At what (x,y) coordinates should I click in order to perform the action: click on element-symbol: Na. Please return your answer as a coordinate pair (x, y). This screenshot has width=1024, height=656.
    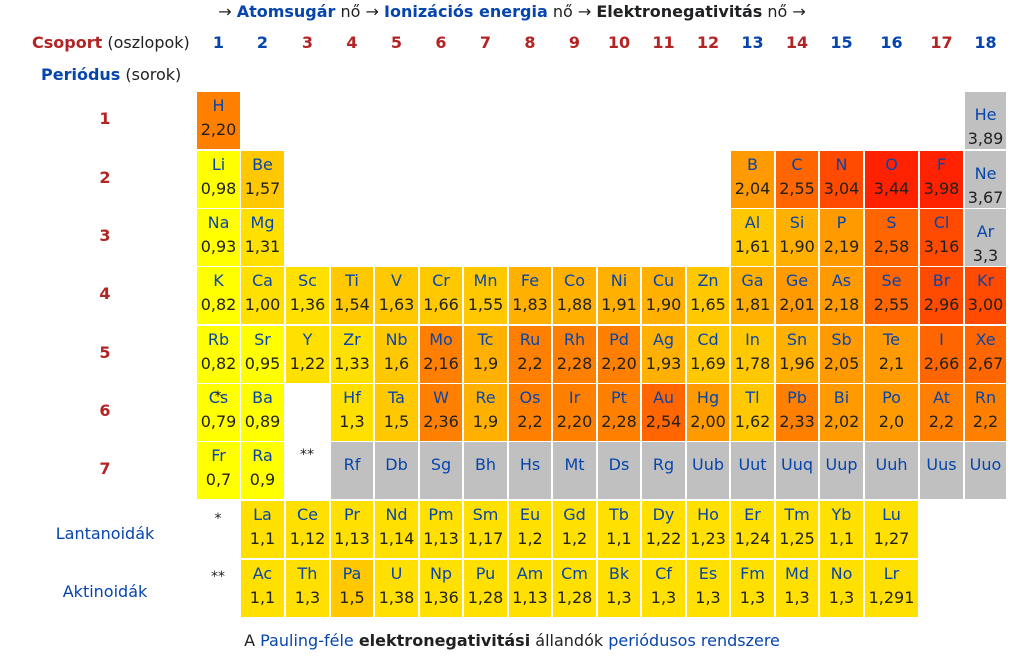
    Looking at the image, I should click on (218, 222).